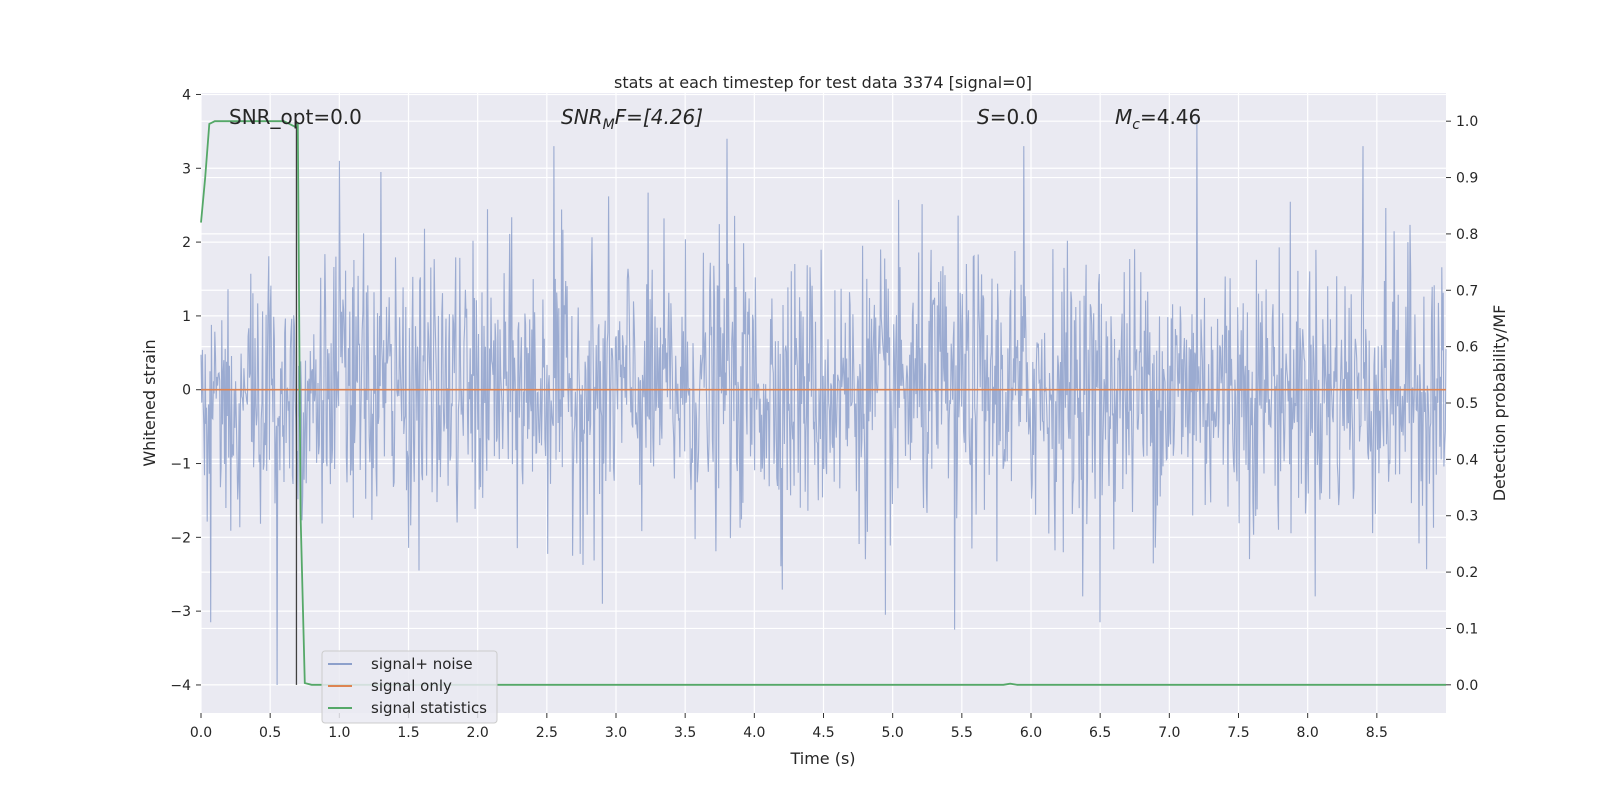 The width and height of the screenshot is (1600, 800). What do you see at coordinates (149, 402) in the screenshot?
I see `y-axis-label-left: Whitened strain` at bounding box center [149, 402].